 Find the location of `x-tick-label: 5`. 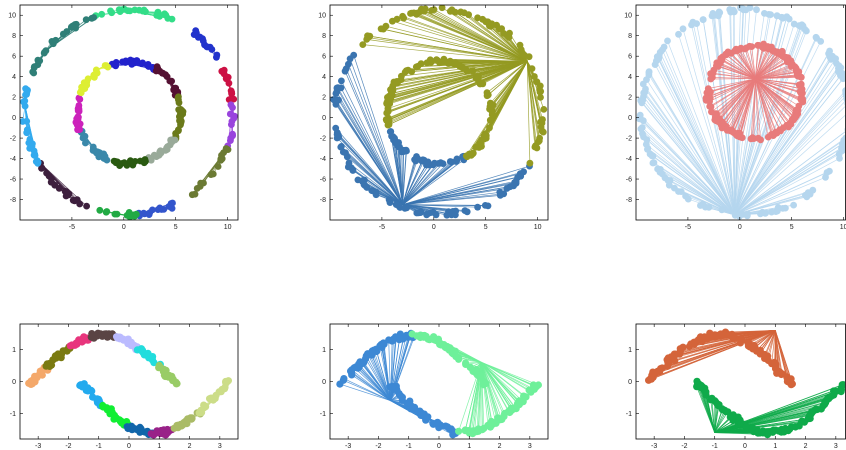

x-tick-label: 5 is located at coordinates (176, 227).